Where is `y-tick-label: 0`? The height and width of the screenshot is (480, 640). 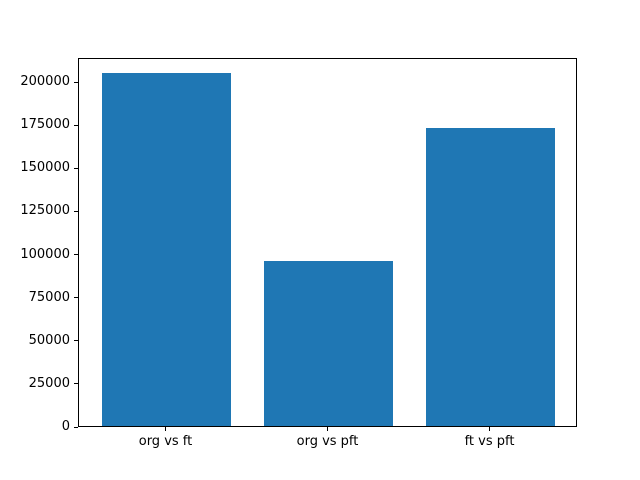
y-tick-label: 0 is located at coordinates (65, 426).